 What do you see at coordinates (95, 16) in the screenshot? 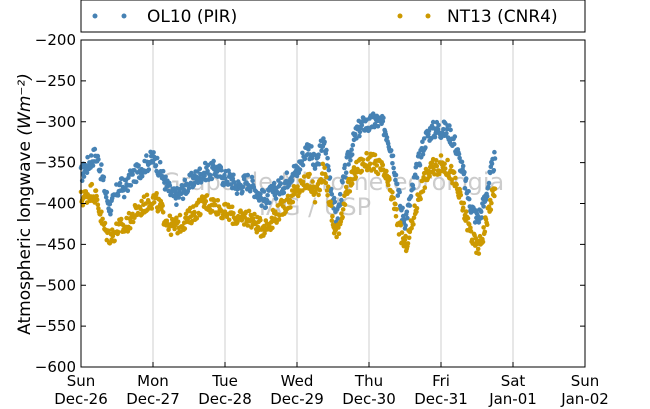
I see `legend-marker` at bounding box center [95, 16].